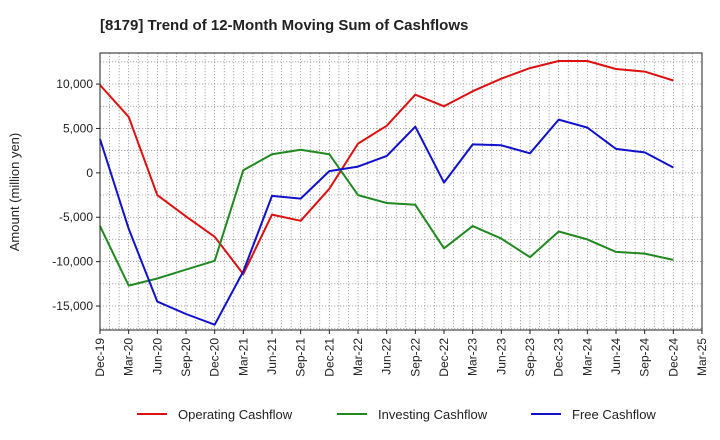  What do you see at coordinates (243, 357) in the screenshot?
I see `x-tick-label: Mar-21` at bounding box center [243, 357].